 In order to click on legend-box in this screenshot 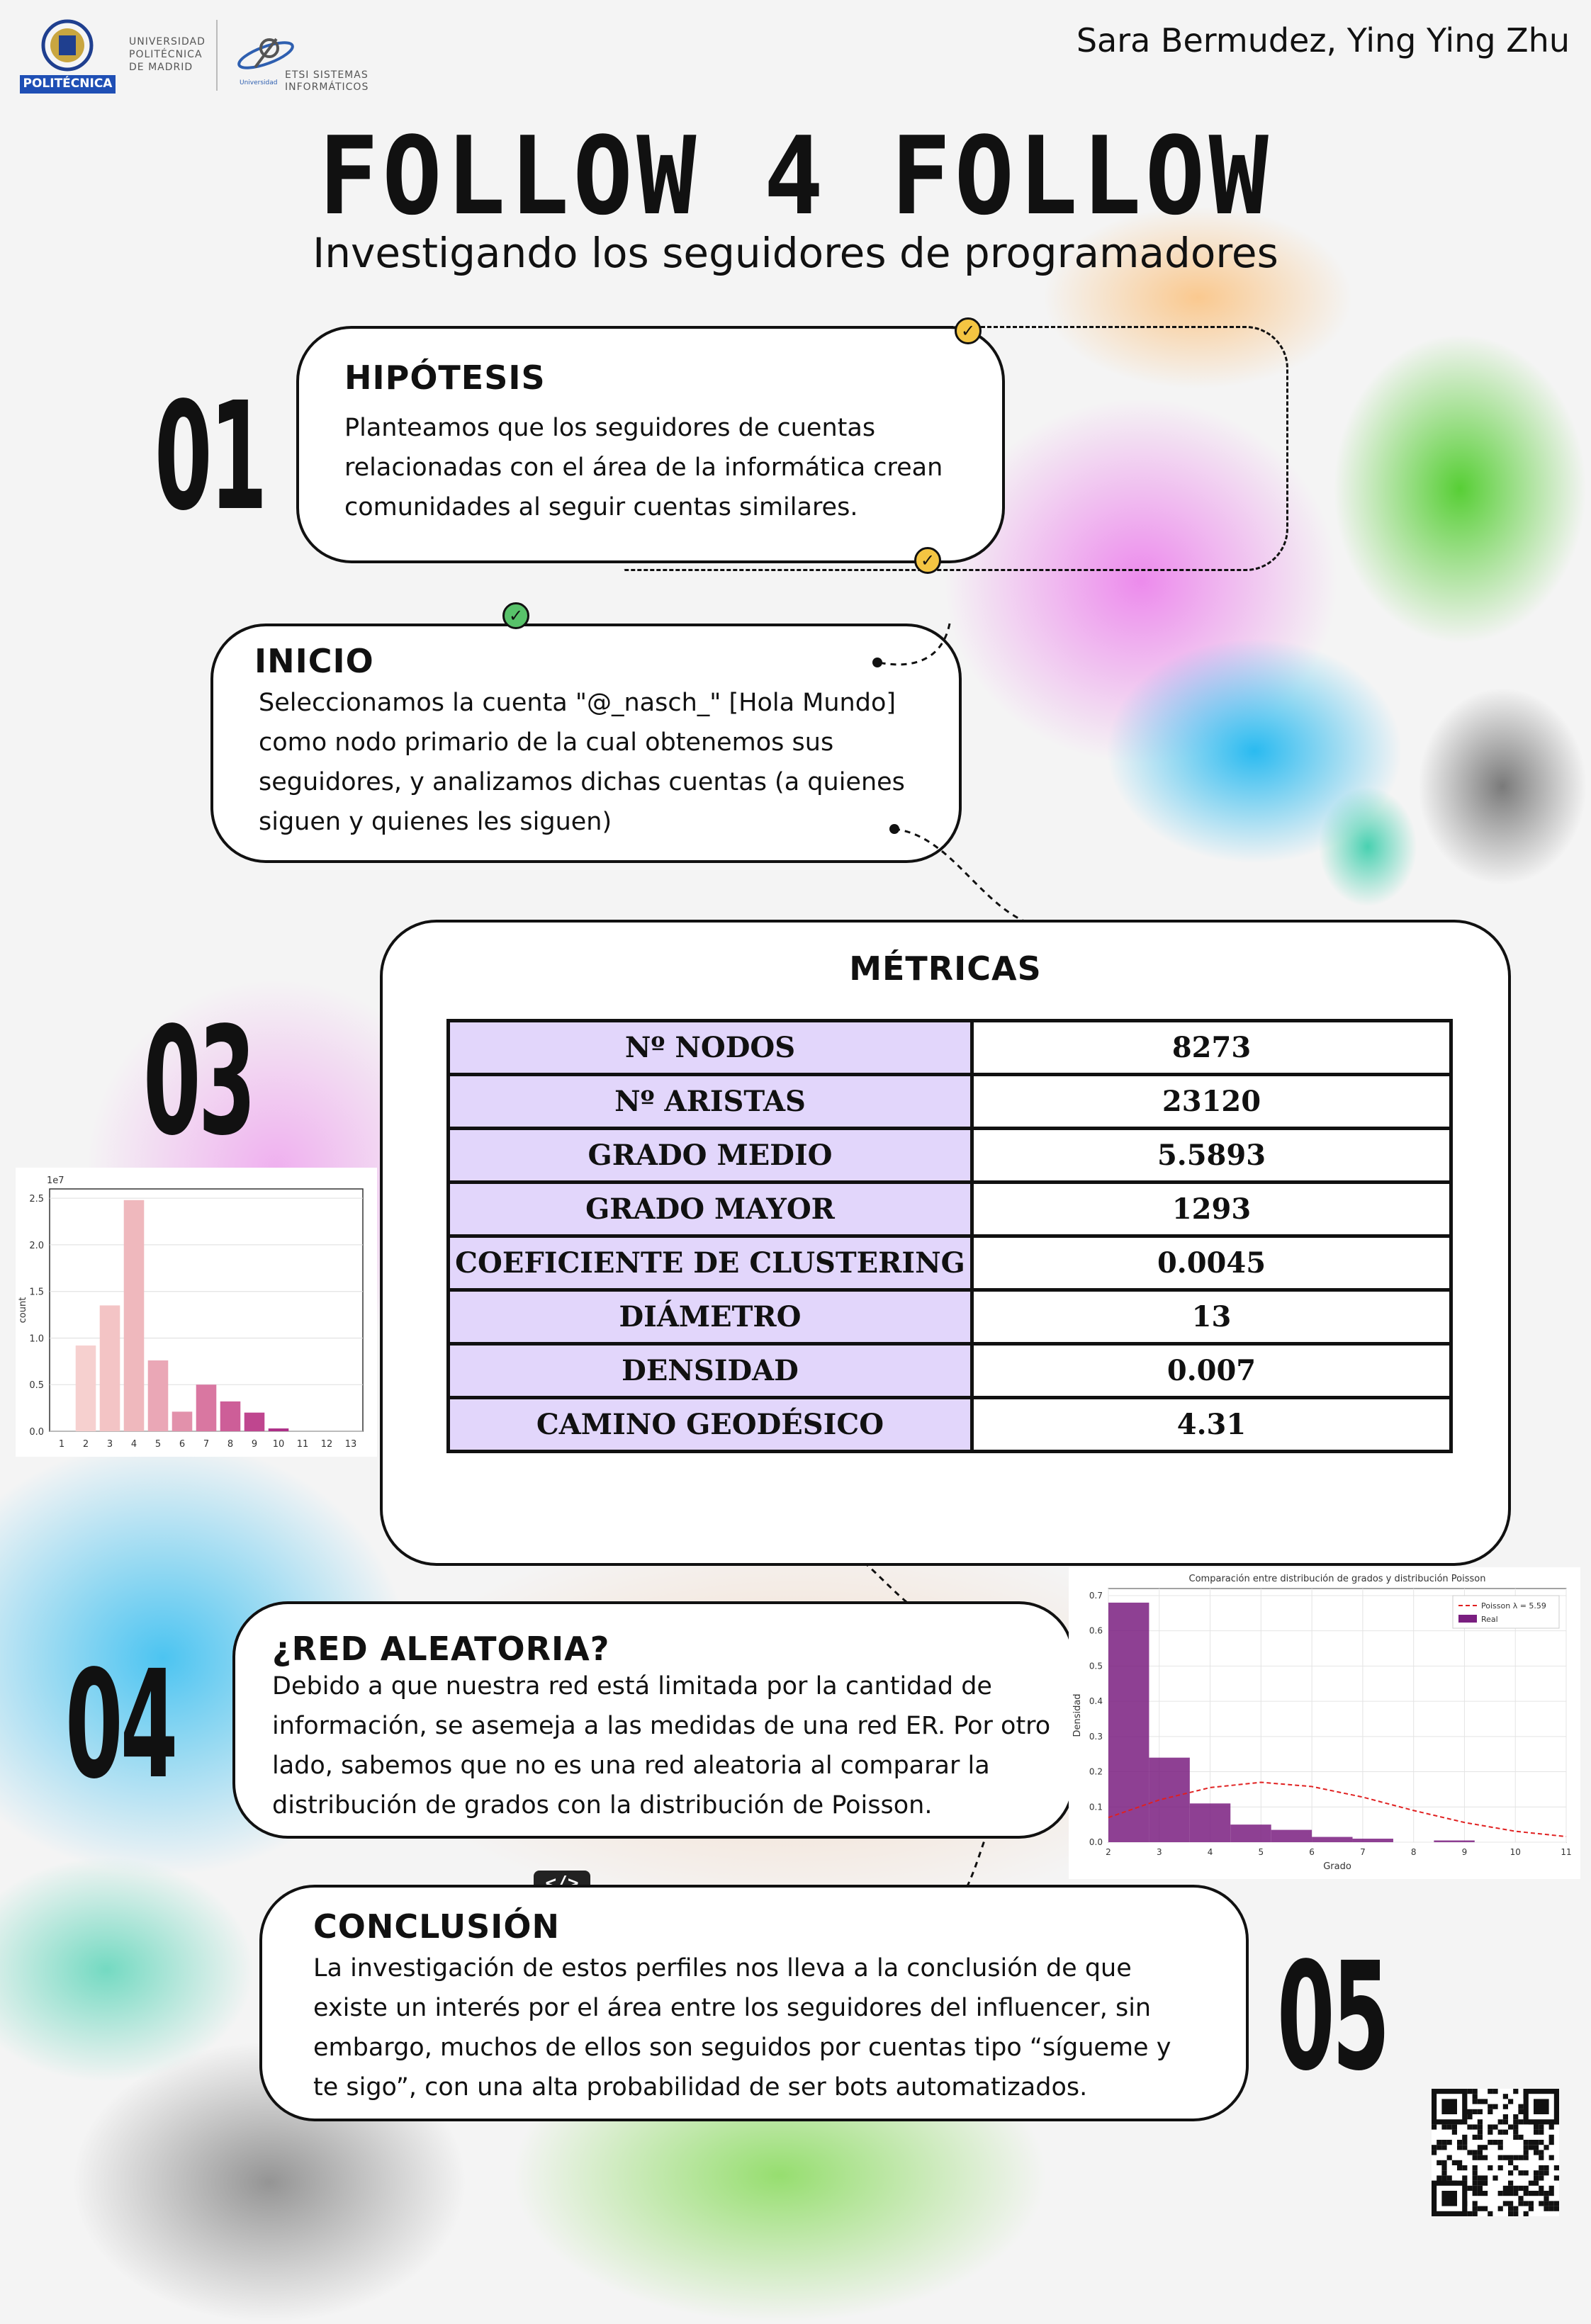, I will do `click(1506, 1612)`.